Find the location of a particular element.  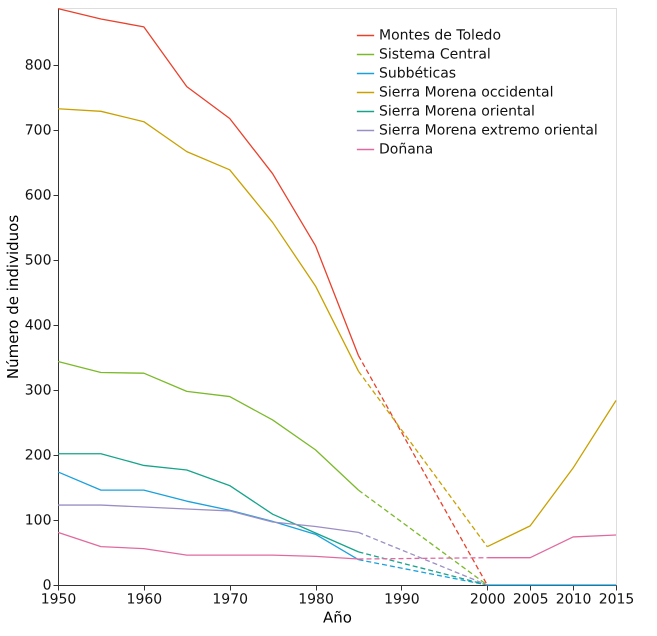

y-tick-label: 0 is located at coordinates (47, 586).